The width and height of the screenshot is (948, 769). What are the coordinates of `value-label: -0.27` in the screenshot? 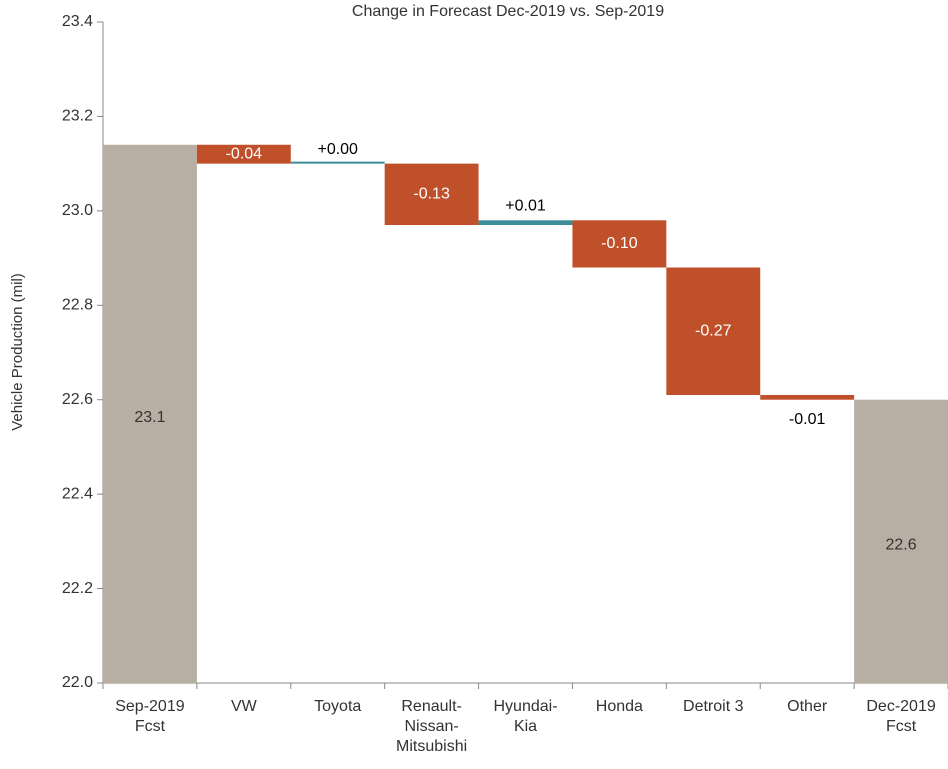 It's located at (713, 330).